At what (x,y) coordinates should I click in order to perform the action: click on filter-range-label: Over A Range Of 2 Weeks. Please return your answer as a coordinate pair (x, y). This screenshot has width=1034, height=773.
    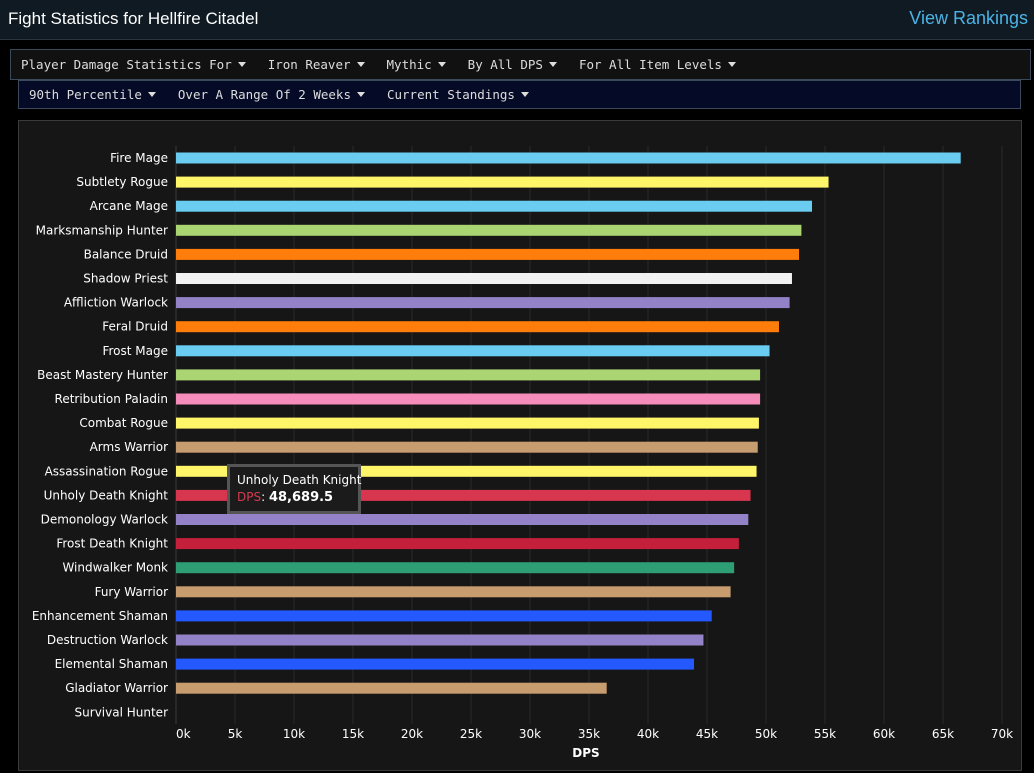
    Looking at the image, I should click on (264, 94).